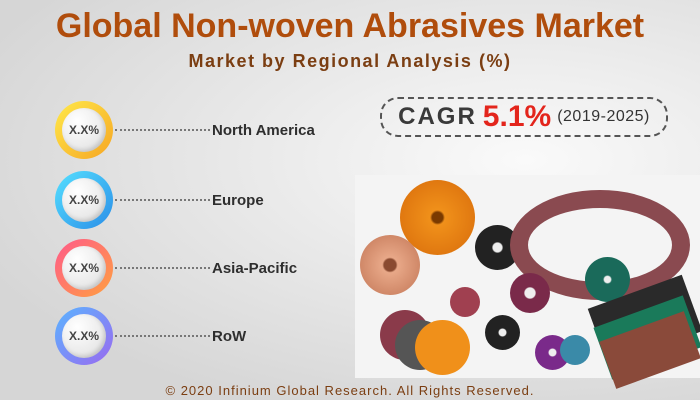  I want to click on region-north-america: X.X% North America, so click(185, 130).